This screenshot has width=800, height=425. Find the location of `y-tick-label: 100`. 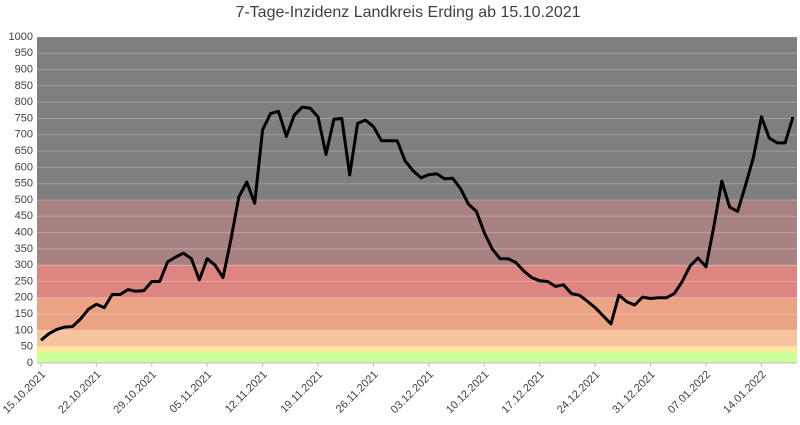

y-tick-label: 100 is located at coordinates (24, 330).